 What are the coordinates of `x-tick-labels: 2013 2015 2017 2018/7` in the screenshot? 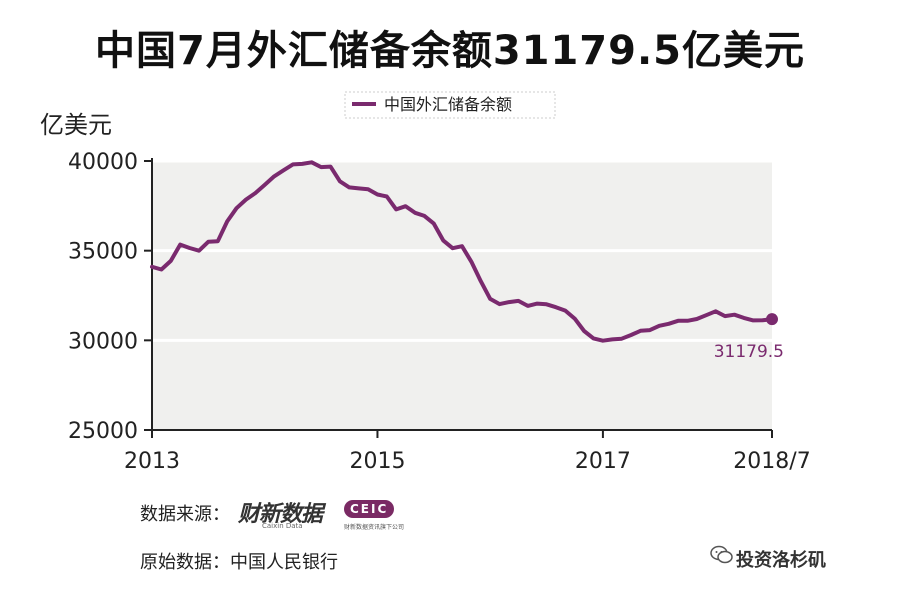 It's located at (467, 452).